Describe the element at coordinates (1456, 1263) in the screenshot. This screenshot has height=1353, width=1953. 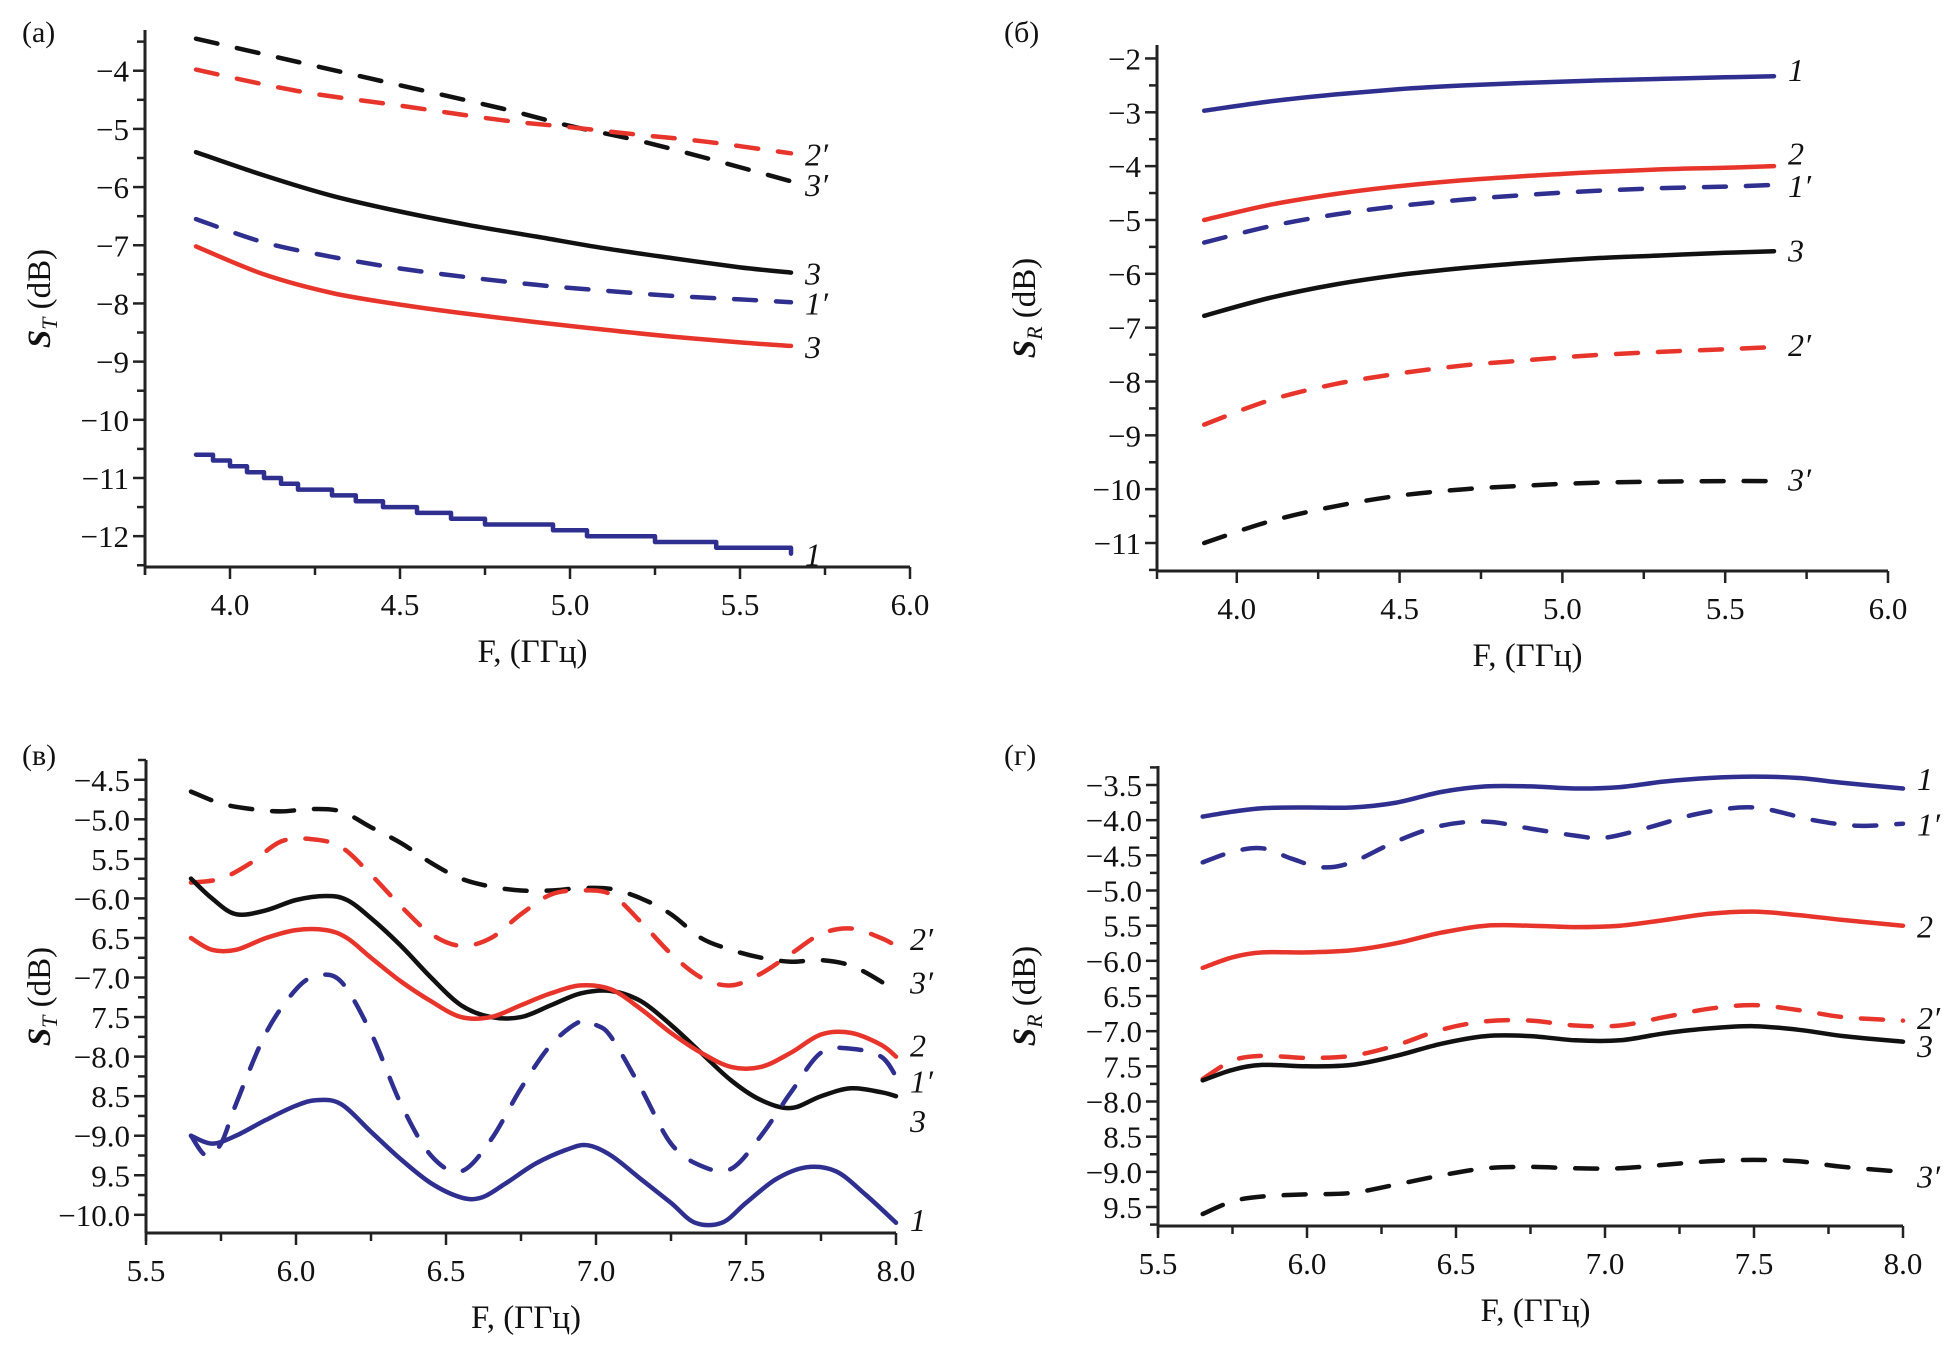
I see `x-tick-label: 6.5` at that location.